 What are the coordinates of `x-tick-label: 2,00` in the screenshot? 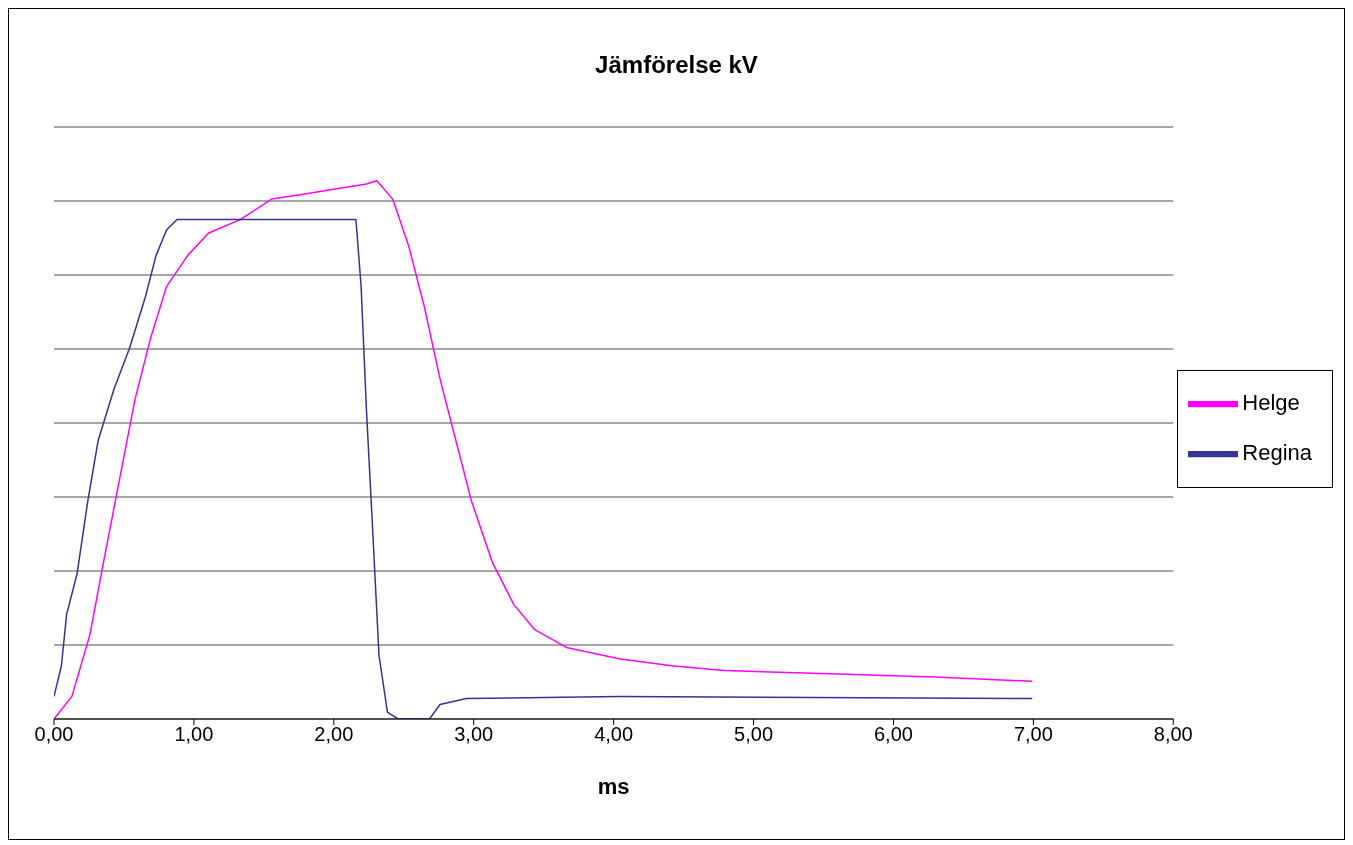 It's located at (334, 734).